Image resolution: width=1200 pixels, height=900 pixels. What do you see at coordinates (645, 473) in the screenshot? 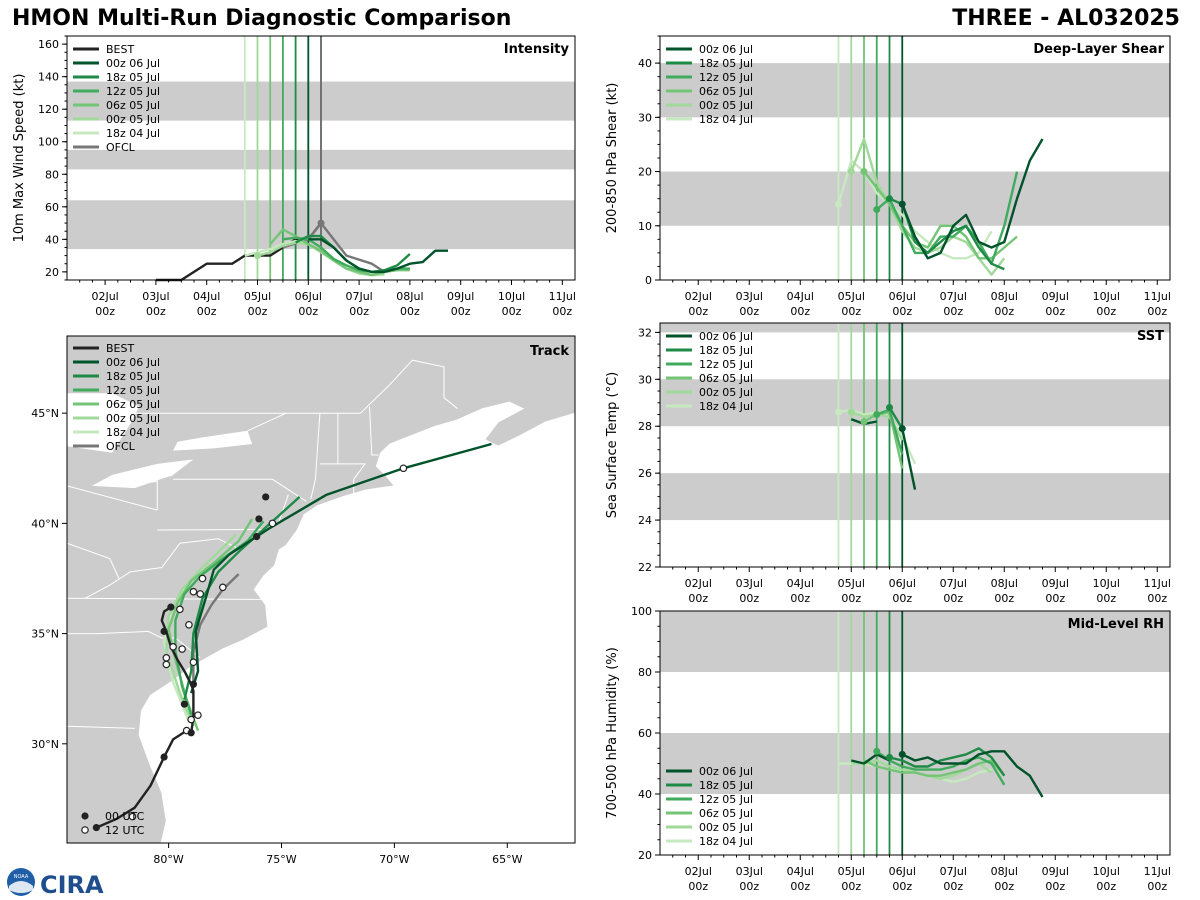
I see `sst-ytick-label: 26` at bounding box center [645, 473].